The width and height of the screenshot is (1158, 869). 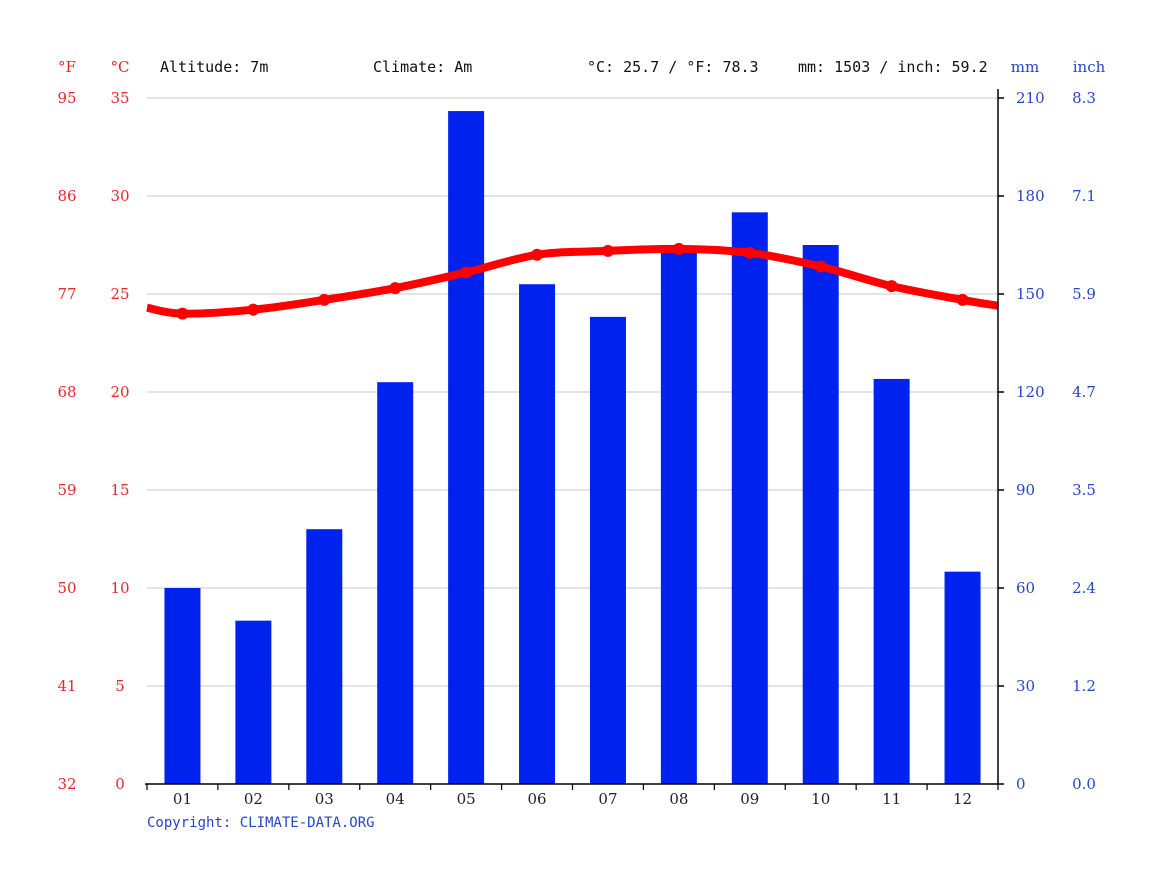 I want to click on mm-tick-label: 210, so click(x=1030, y=98).